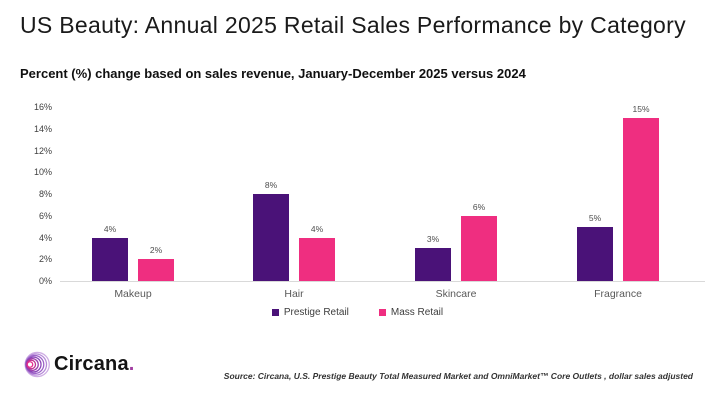 This screenshot has height=402, width=715. Describe the element at coordinates (42, 172) in the screenshot. I see `y-axis-tick-label: 10%` at that location.